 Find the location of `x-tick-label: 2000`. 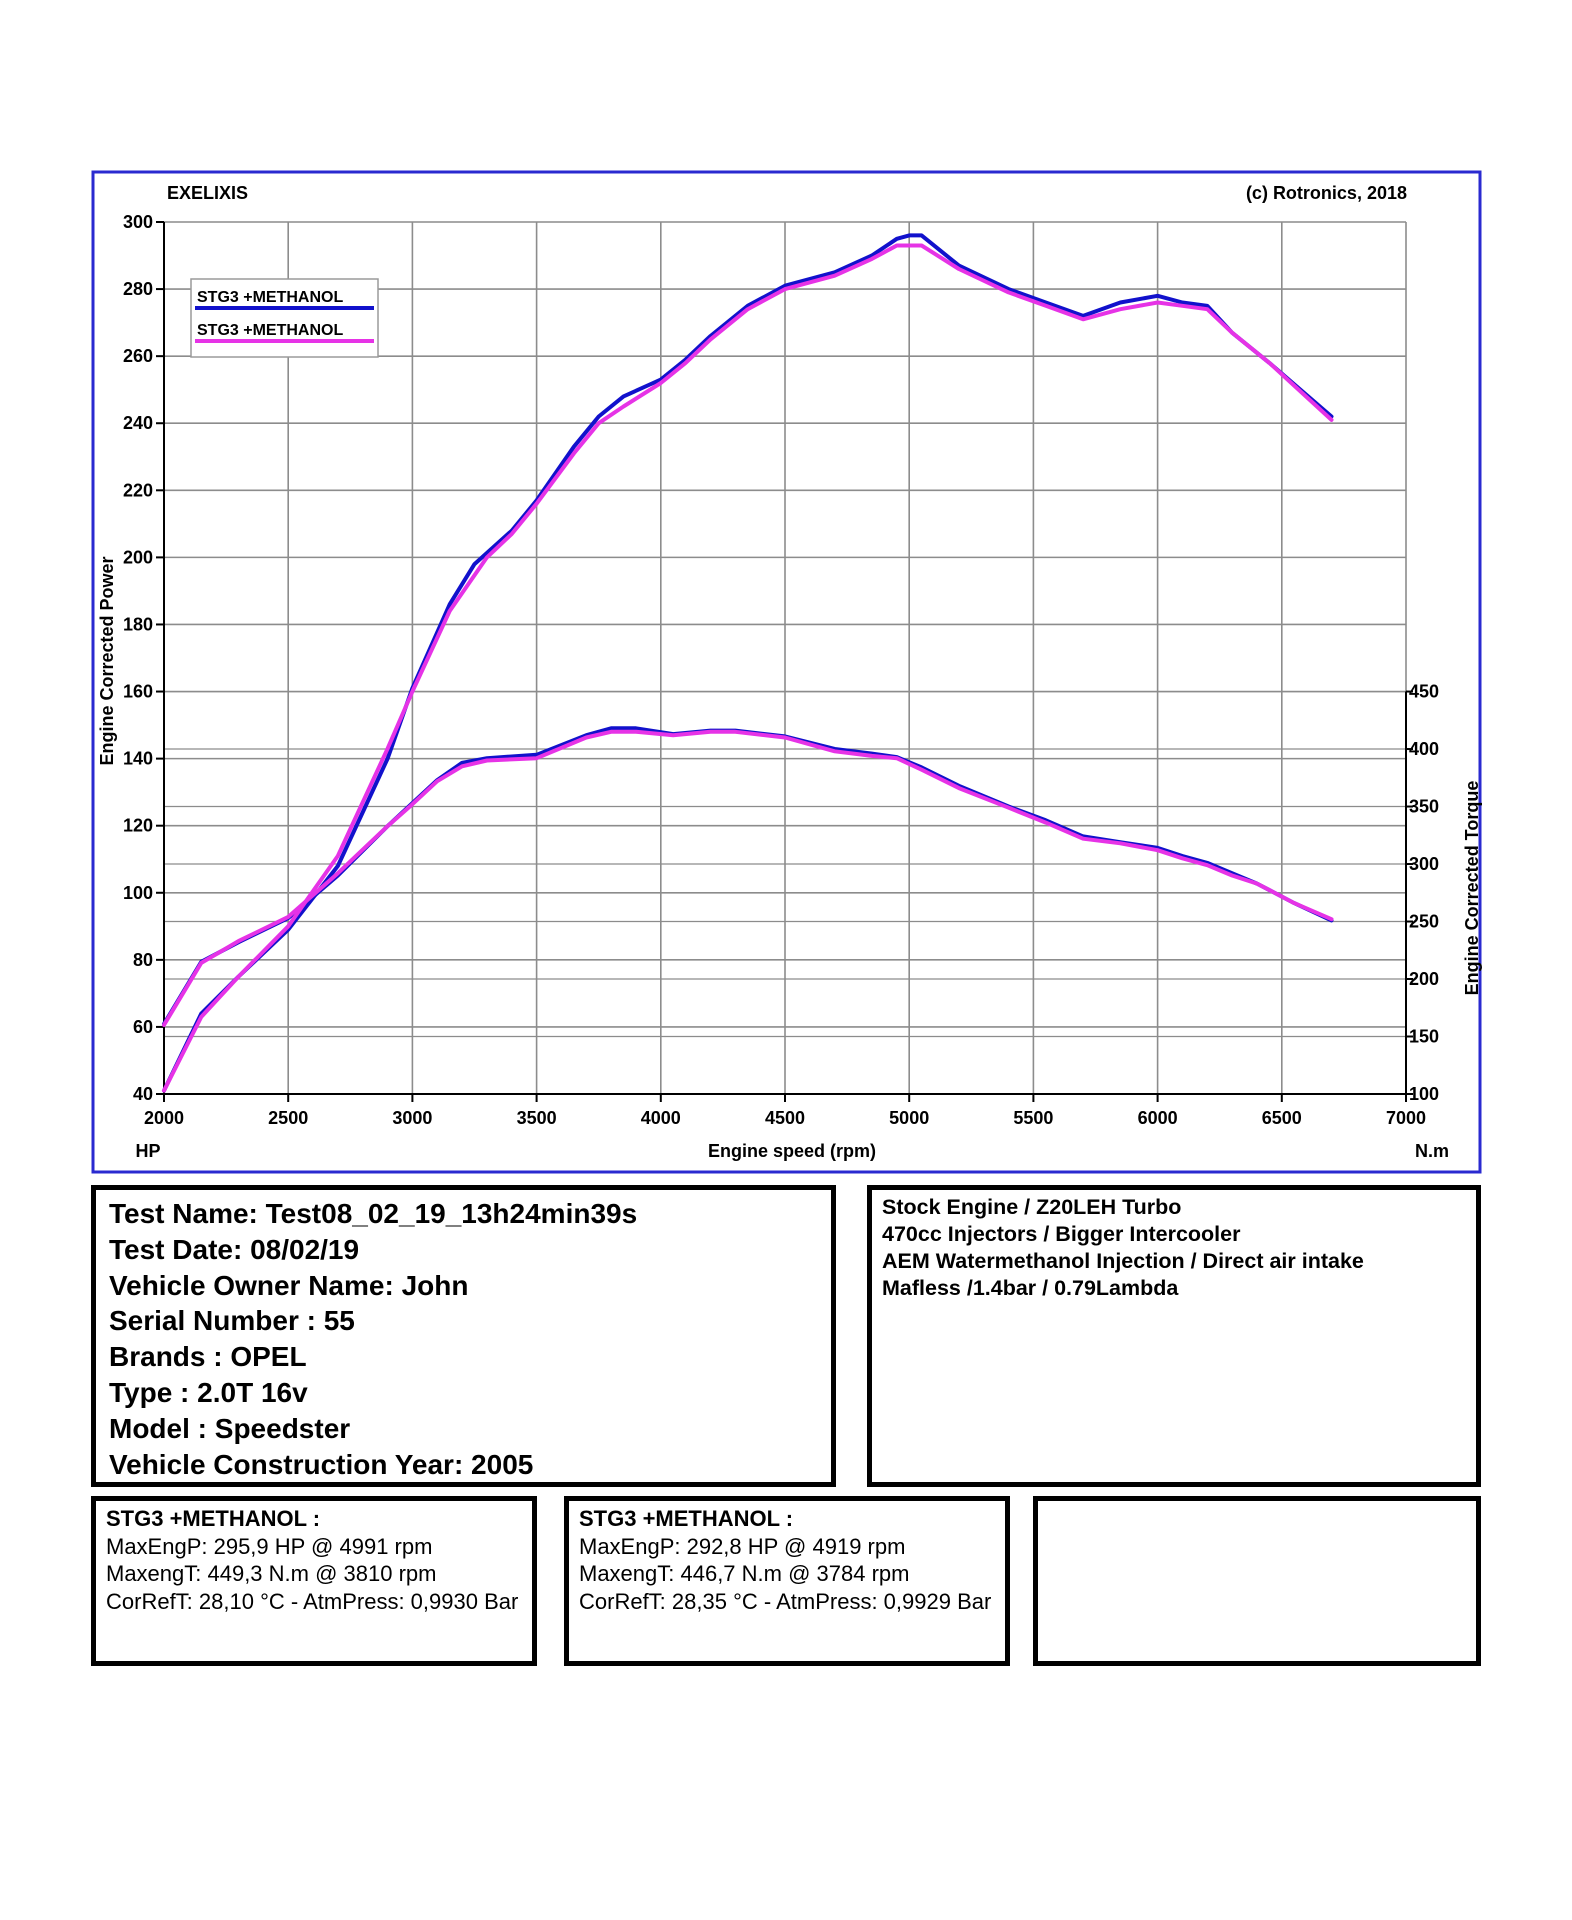

x-tick-label: 2000 is located at coordinates (164, 1118).